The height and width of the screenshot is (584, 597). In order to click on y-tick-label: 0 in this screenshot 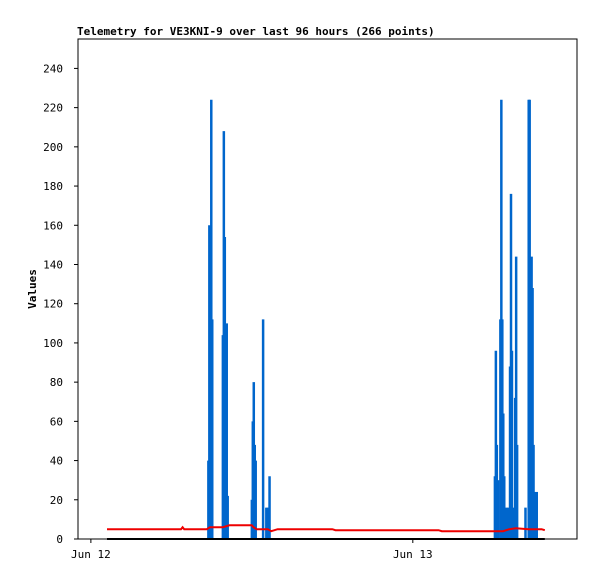, I will do `click(59, 539)`.